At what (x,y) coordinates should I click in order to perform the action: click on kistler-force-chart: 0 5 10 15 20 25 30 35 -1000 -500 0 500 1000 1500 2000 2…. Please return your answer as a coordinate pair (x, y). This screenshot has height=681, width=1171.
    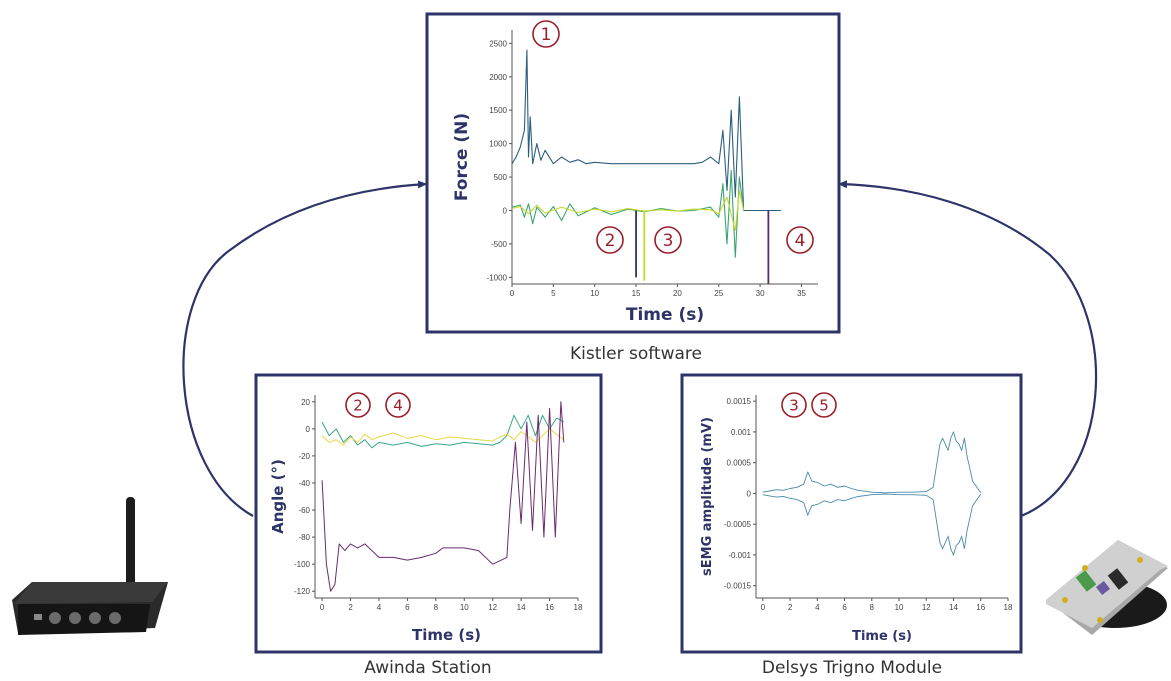
    Looking at the image, I should click on (635, 172).